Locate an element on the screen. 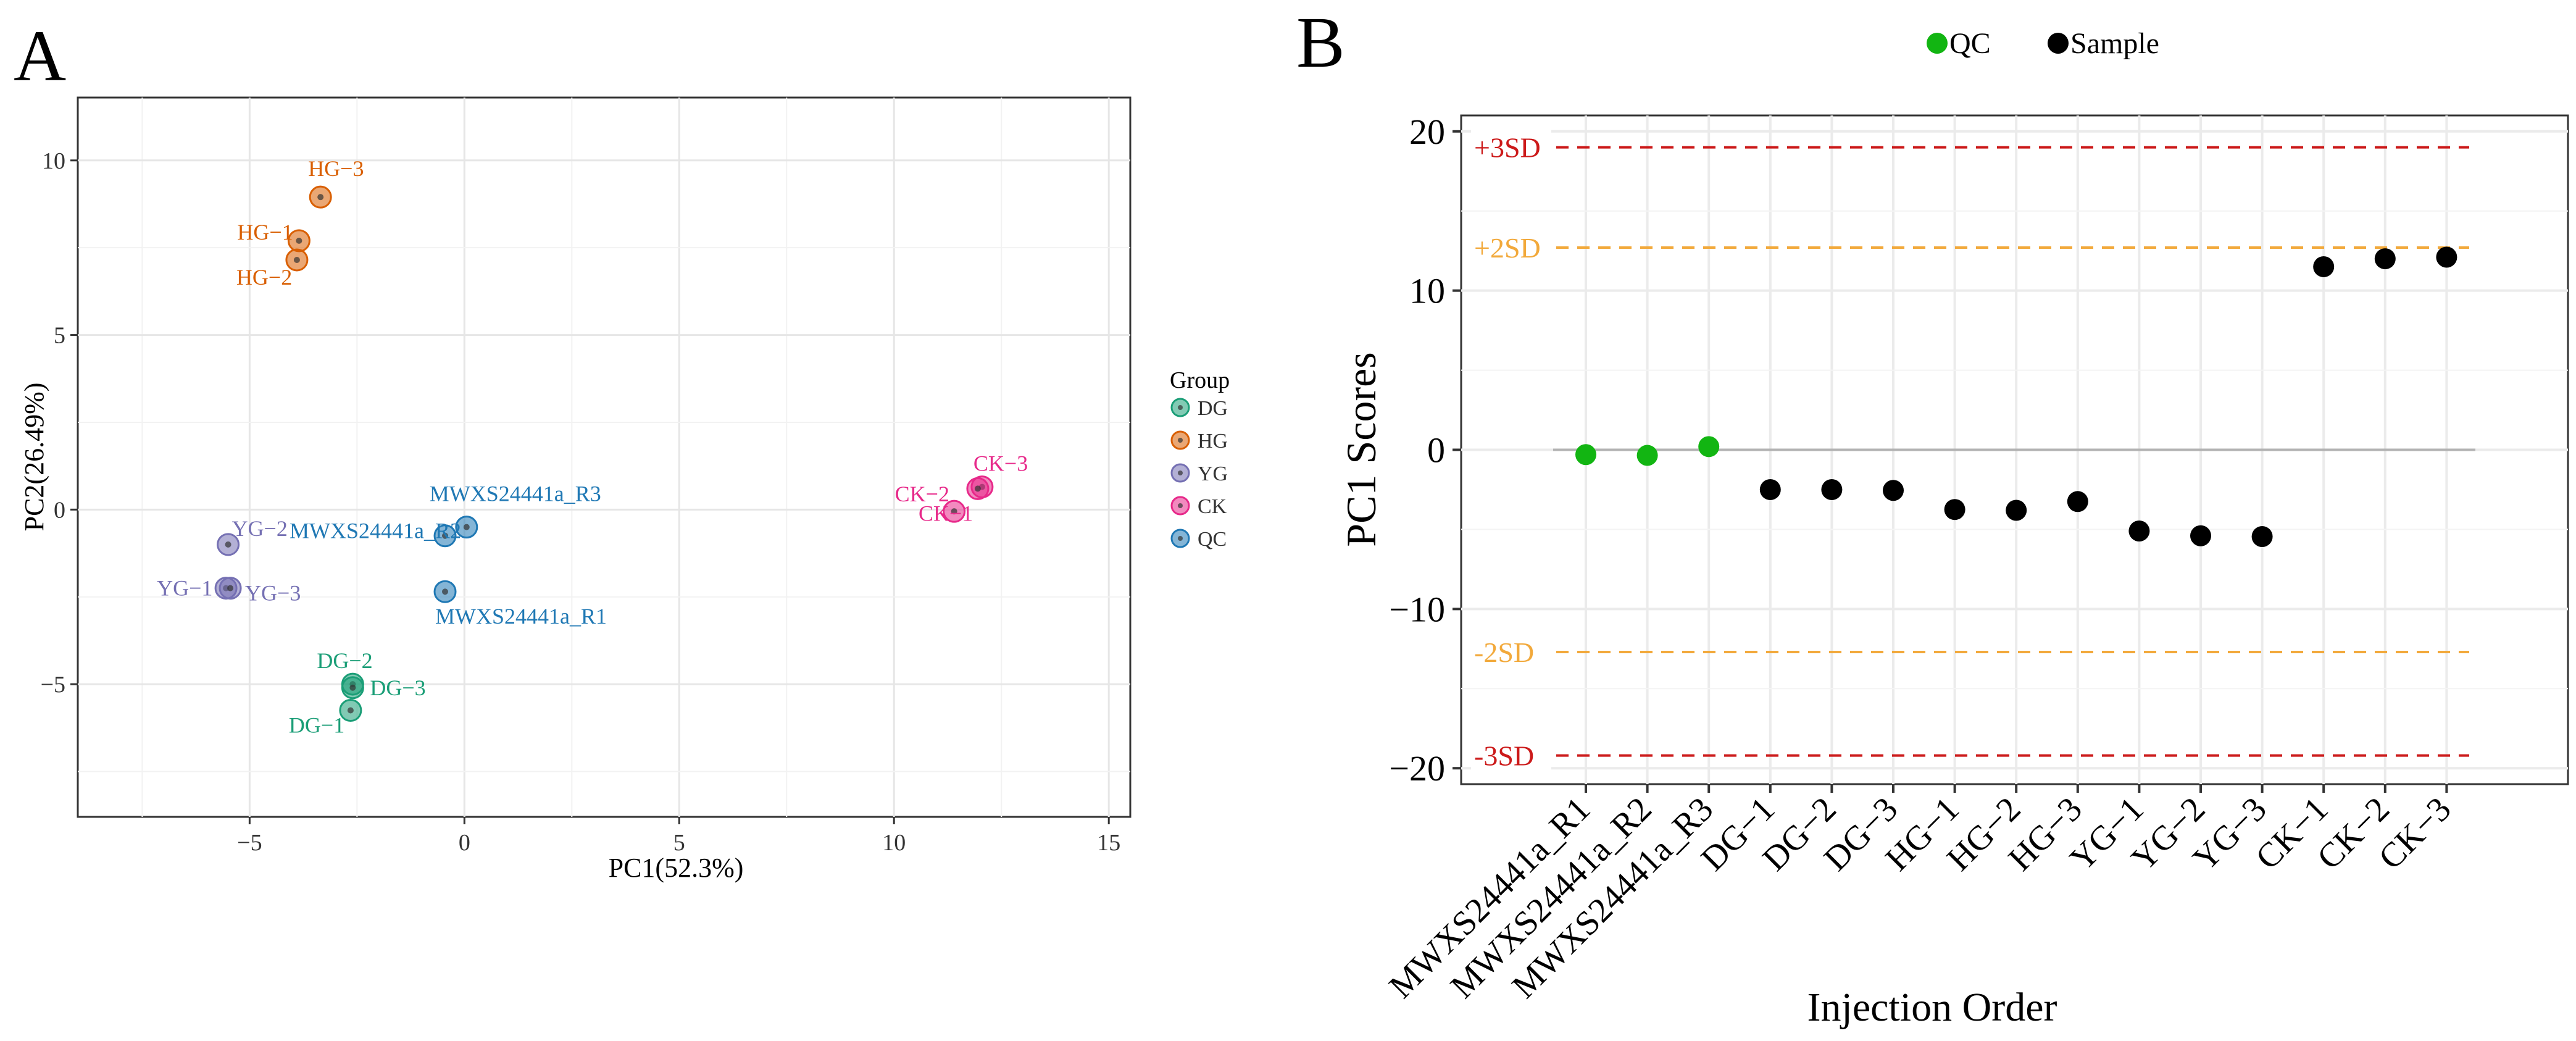 Image resolution: width=2576 pixels, height=1041 pixels. qc-y-tick-label: −20 is located at coordinates (1417, 768).